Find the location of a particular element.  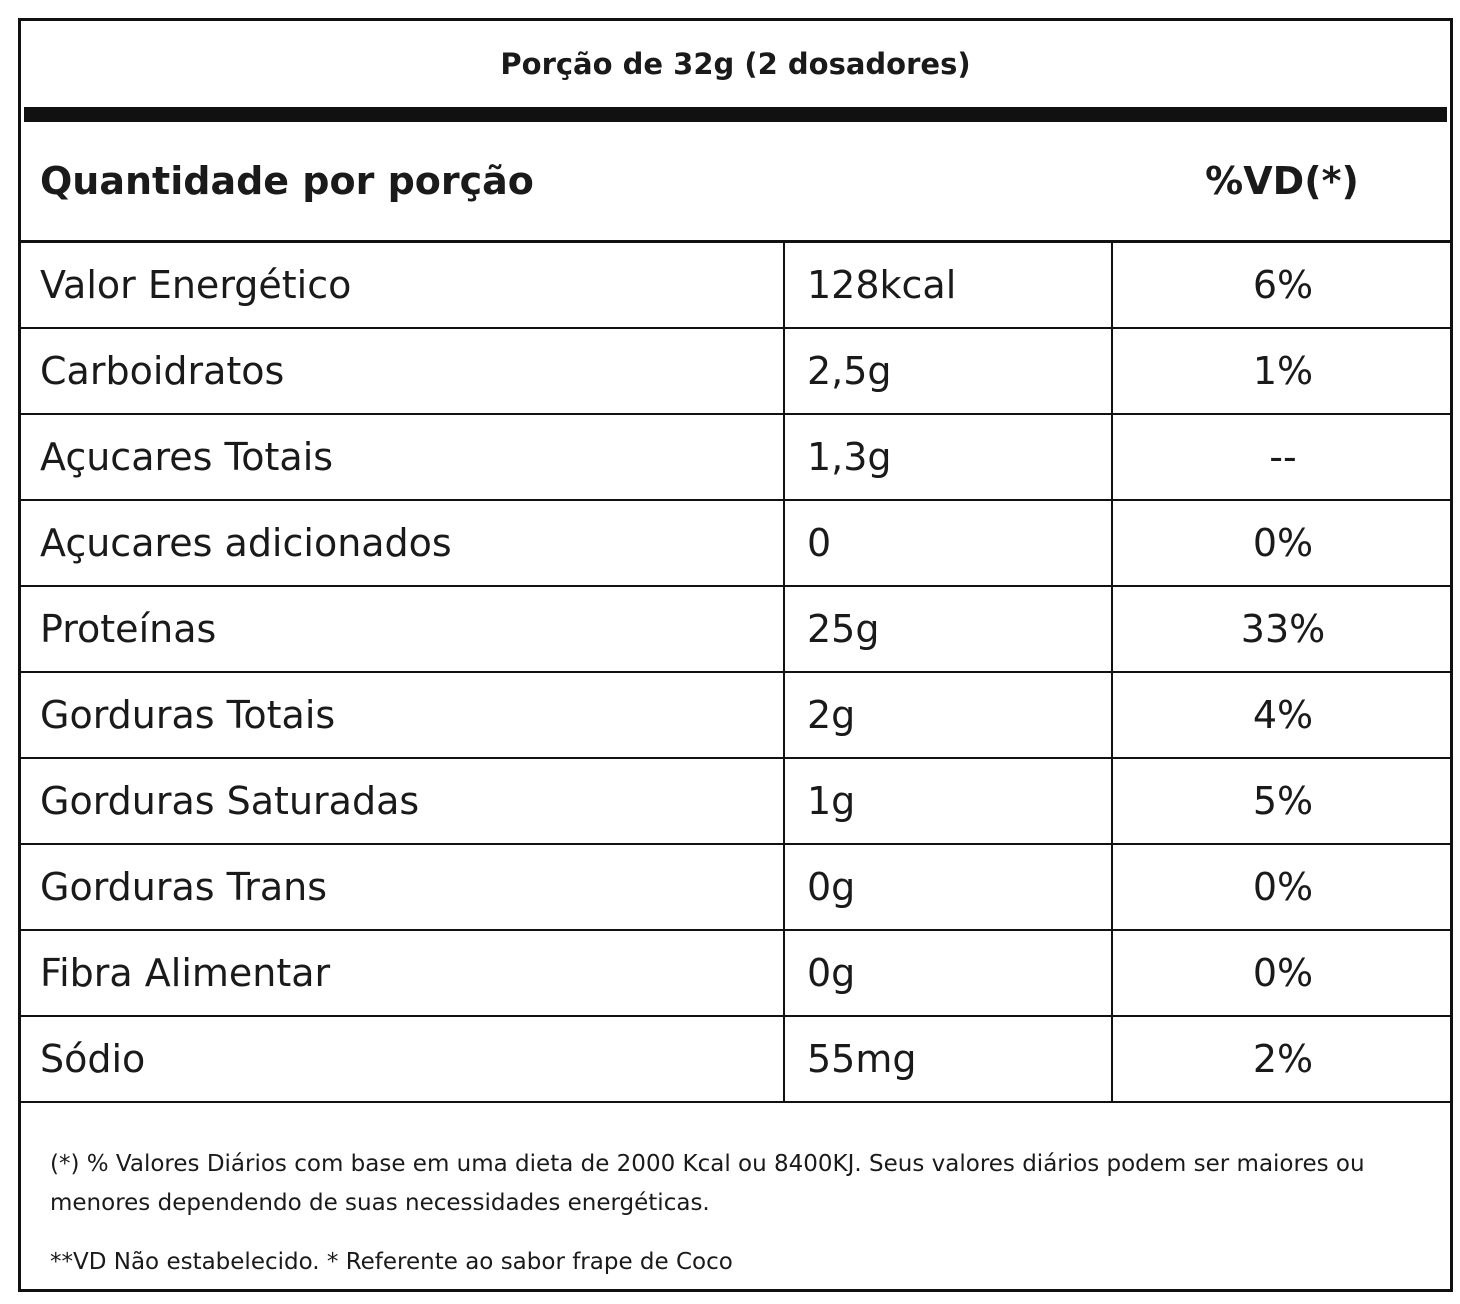

nutrient-name: Carboidratos is located at coordinates (162, 371).